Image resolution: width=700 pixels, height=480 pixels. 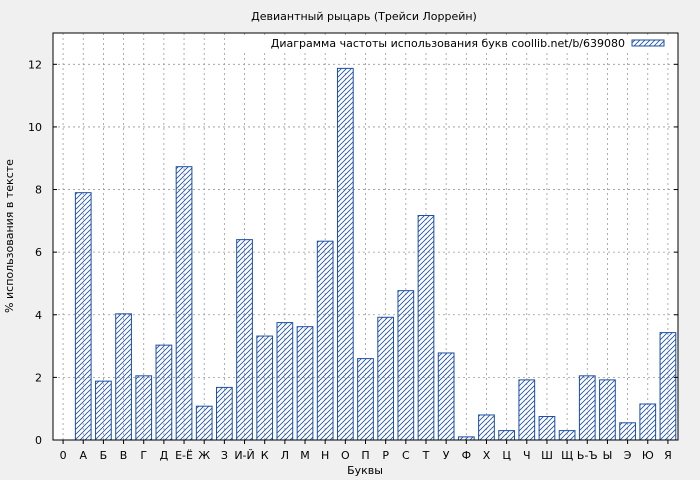 I want to click on x-tick-label: Т, so click(x=426, y=455).